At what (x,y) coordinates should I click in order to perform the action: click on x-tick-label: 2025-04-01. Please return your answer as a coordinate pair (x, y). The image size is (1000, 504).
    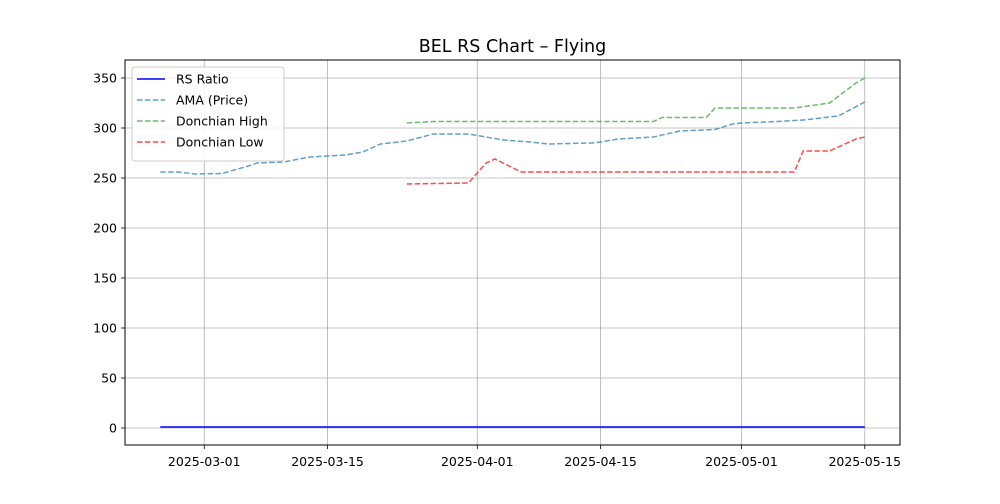
    Looking at the image, I should click on (477, 461).